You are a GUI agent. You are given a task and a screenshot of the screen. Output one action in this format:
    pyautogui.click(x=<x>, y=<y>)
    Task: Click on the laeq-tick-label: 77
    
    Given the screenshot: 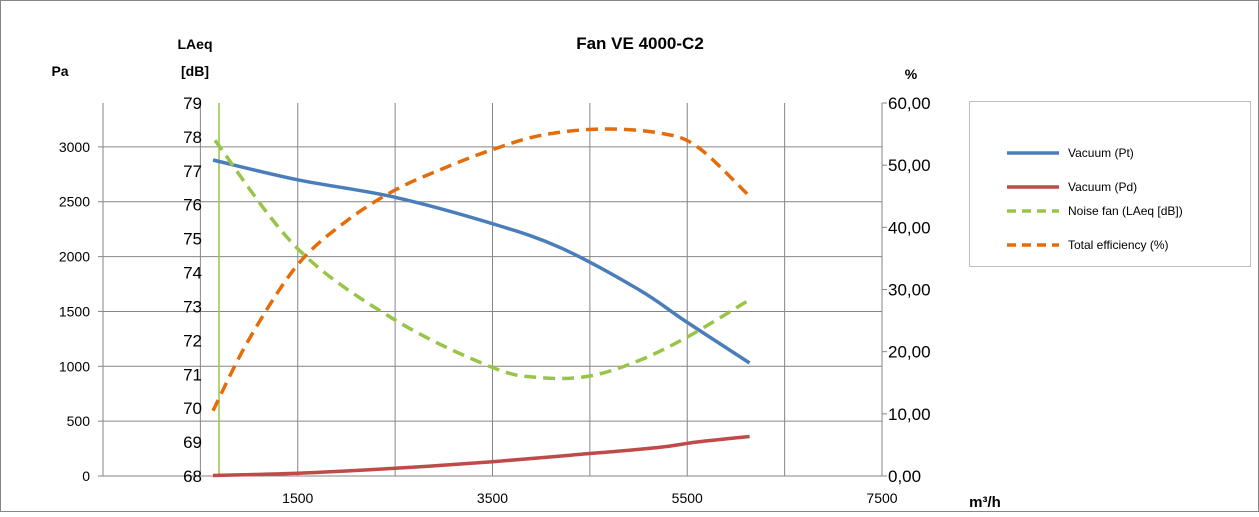 What is the action you would take?
    pyautogui.click(x=192, y=171)
    